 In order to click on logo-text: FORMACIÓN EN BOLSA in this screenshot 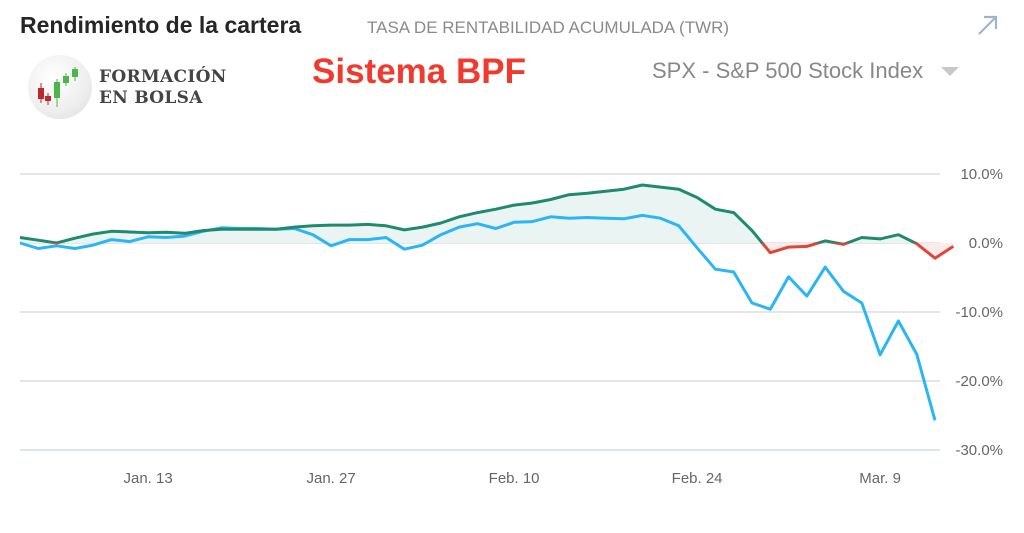, I will do `click(163, 88)`.